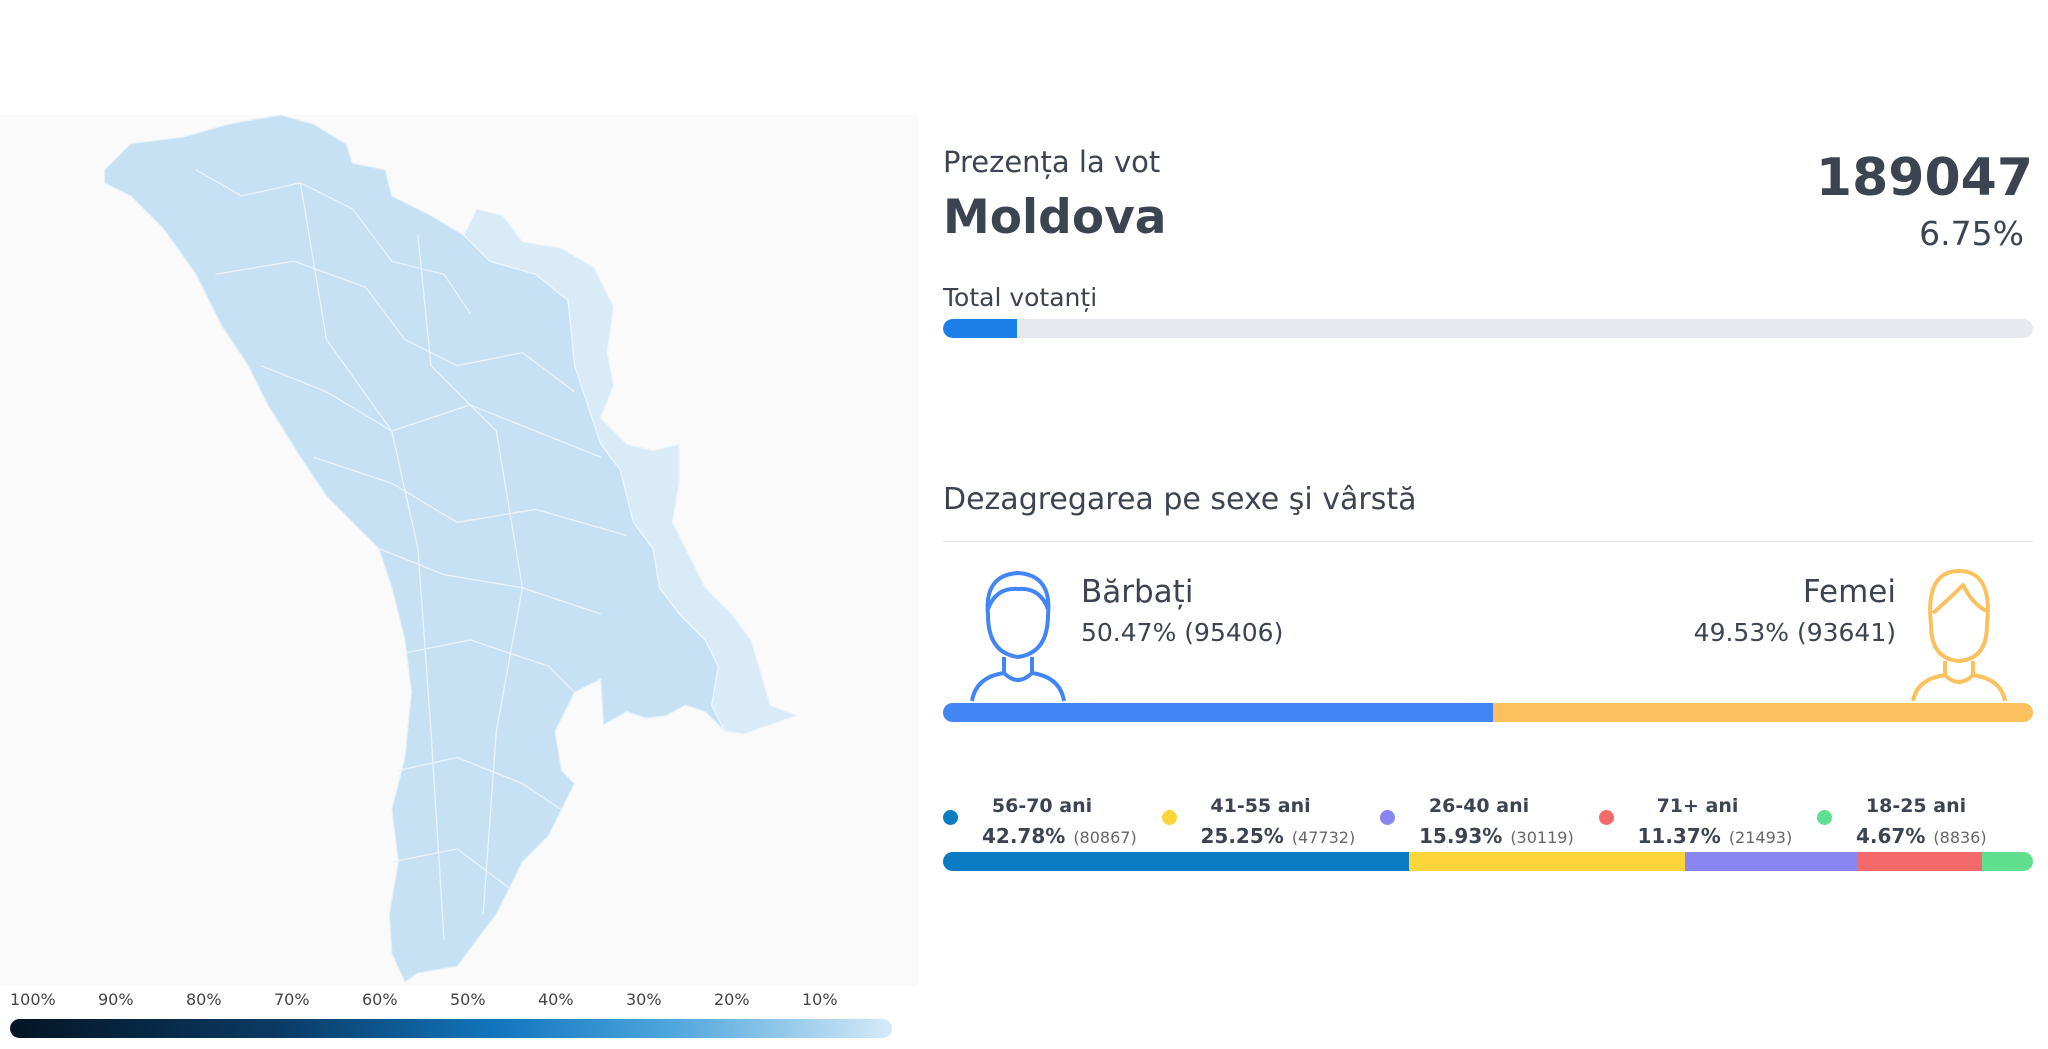  What do you see at coordinates (1242, 836) in the screenshot?
I see `age-percent: 25.25%` at bounding box center [1242, 836].